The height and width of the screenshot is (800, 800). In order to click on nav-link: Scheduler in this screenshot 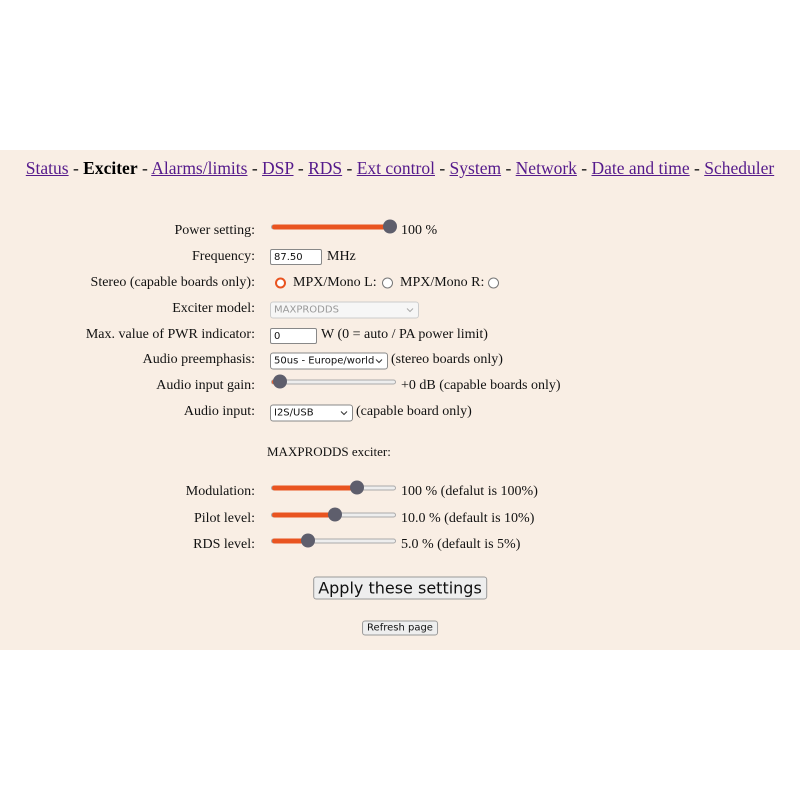, I will do `click(739, 168)`.